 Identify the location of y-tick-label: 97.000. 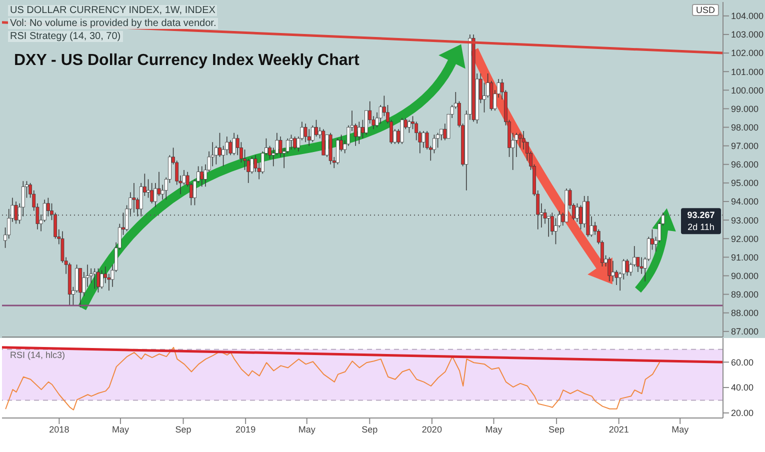
(745, 146).